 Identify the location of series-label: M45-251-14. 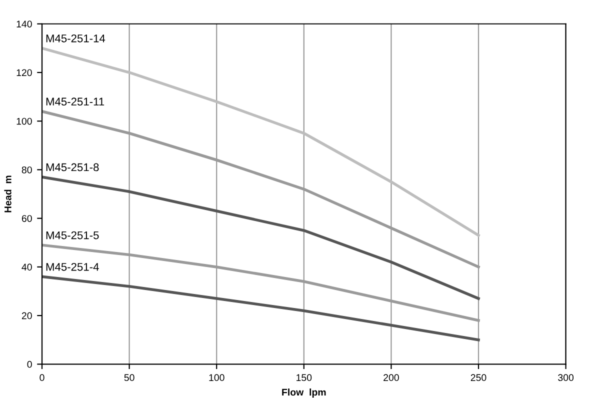
(76, 38).